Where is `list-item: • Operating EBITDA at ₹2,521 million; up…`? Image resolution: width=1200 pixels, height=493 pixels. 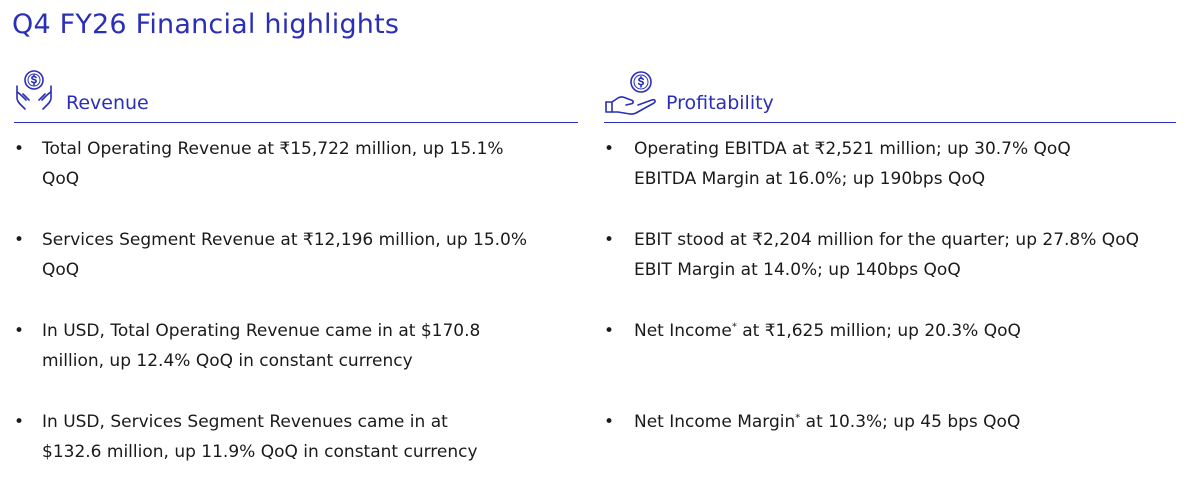
list-item: • Operating EBITDA at ₹2,521 million; up… is located at coordinates (837, 164).